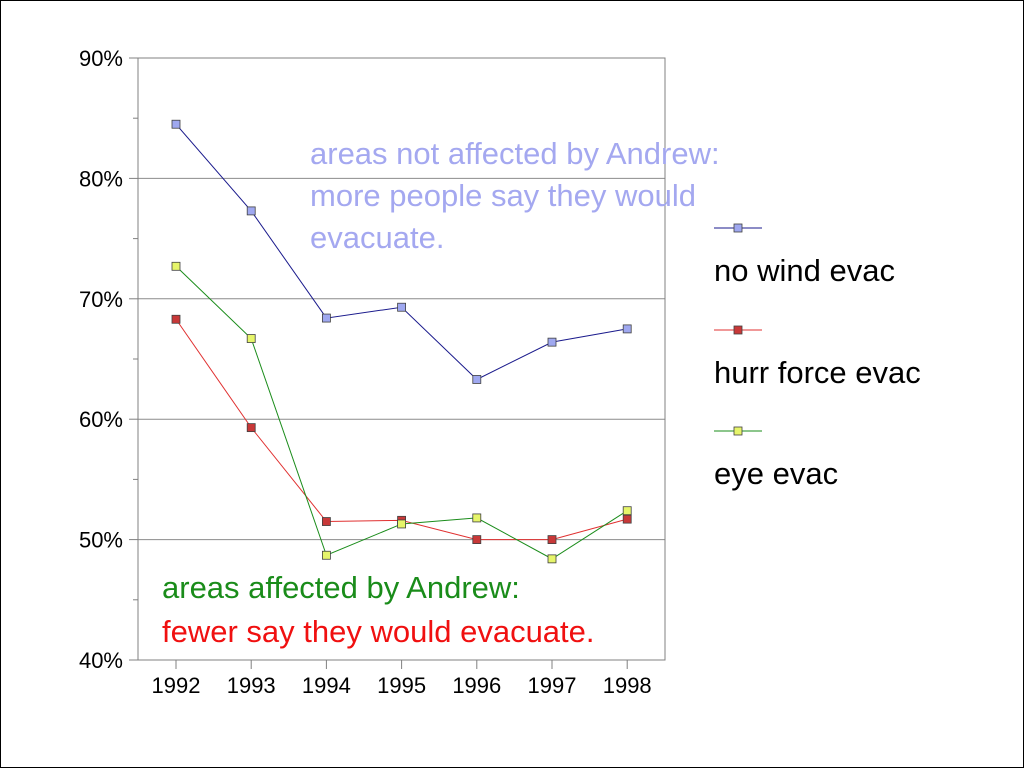  I want to click on annotation-unaffected-line-3: evacuate., so click(377, 237).